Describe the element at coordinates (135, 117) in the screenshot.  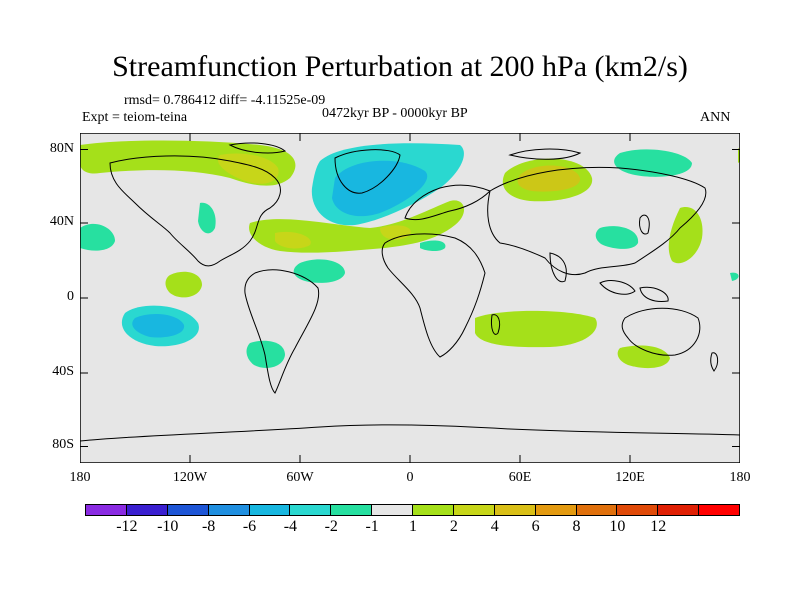
I see `experiment-label: Expt = teiom-teina` at that location.